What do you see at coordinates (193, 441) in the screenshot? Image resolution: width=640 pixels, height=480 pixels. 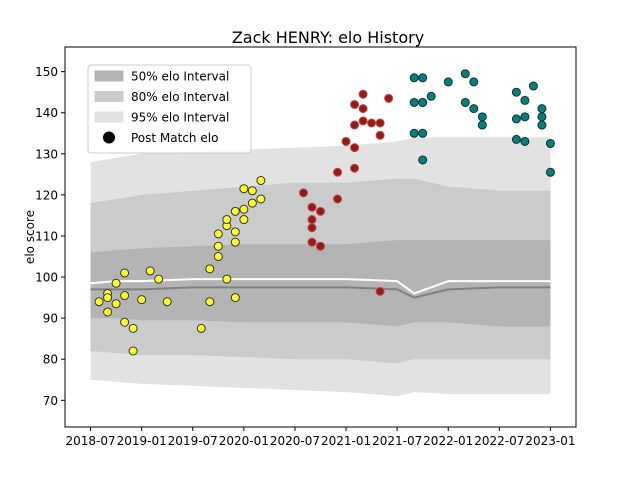 I see `x-tick-label: 2019-07` at bounding box center [193, 441].